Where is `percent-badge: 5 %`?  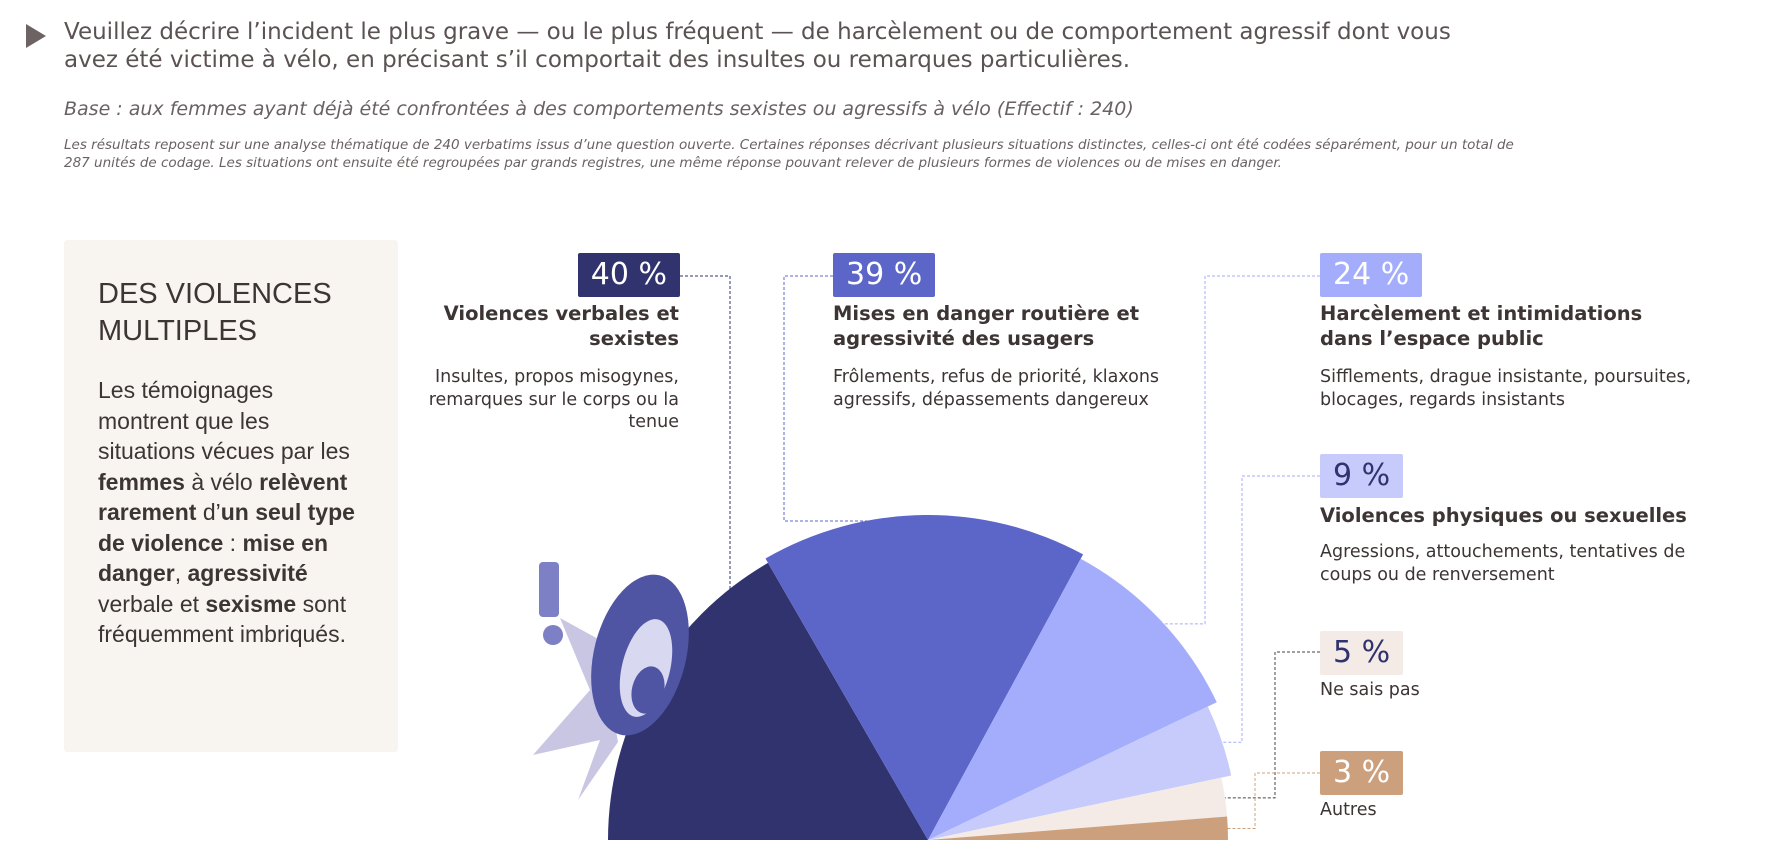 percent-badge: 5 % is located at coordinates (1362, 653).